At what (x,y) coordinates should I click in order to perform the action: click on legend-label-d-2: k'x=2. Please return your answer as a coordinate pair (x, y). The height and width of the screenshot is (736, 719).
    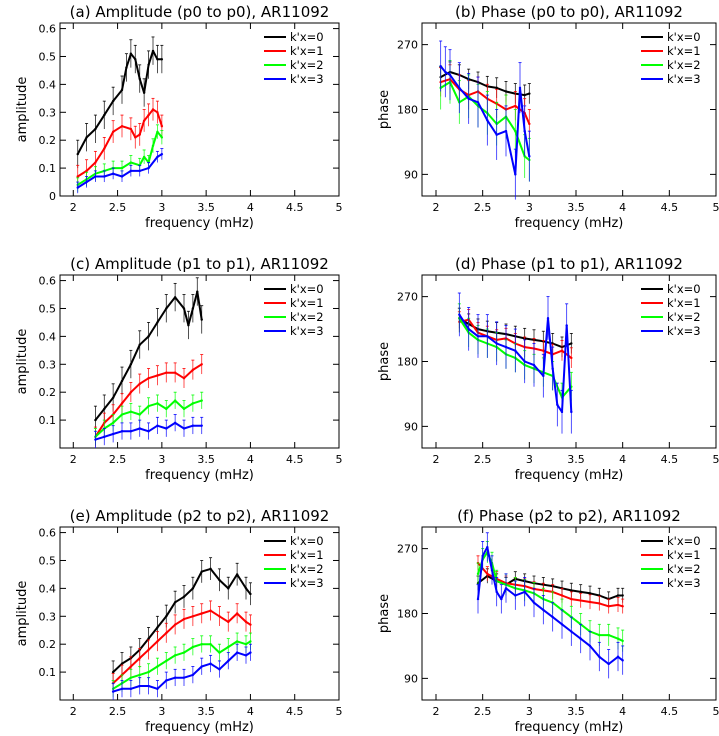
    Looking at the image, I should click on (684, 317).